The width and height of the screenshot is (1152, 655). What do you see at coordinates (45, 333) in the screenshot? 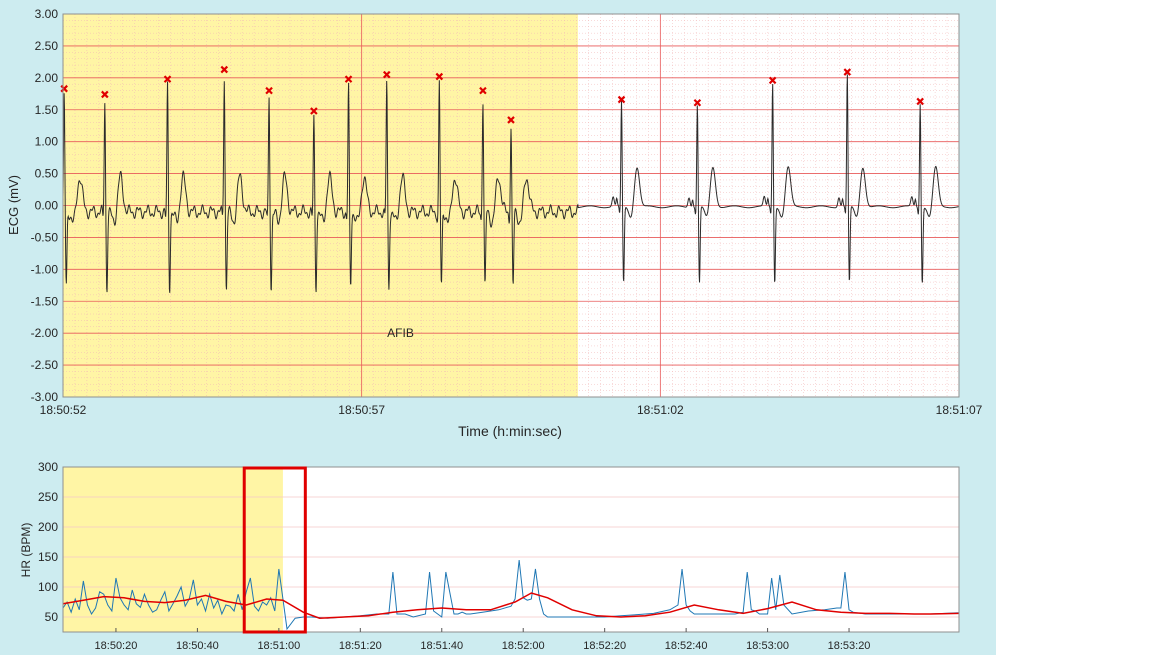
I see `ecg-y-tick-label: -2.00` at bounding box center [45, 333].